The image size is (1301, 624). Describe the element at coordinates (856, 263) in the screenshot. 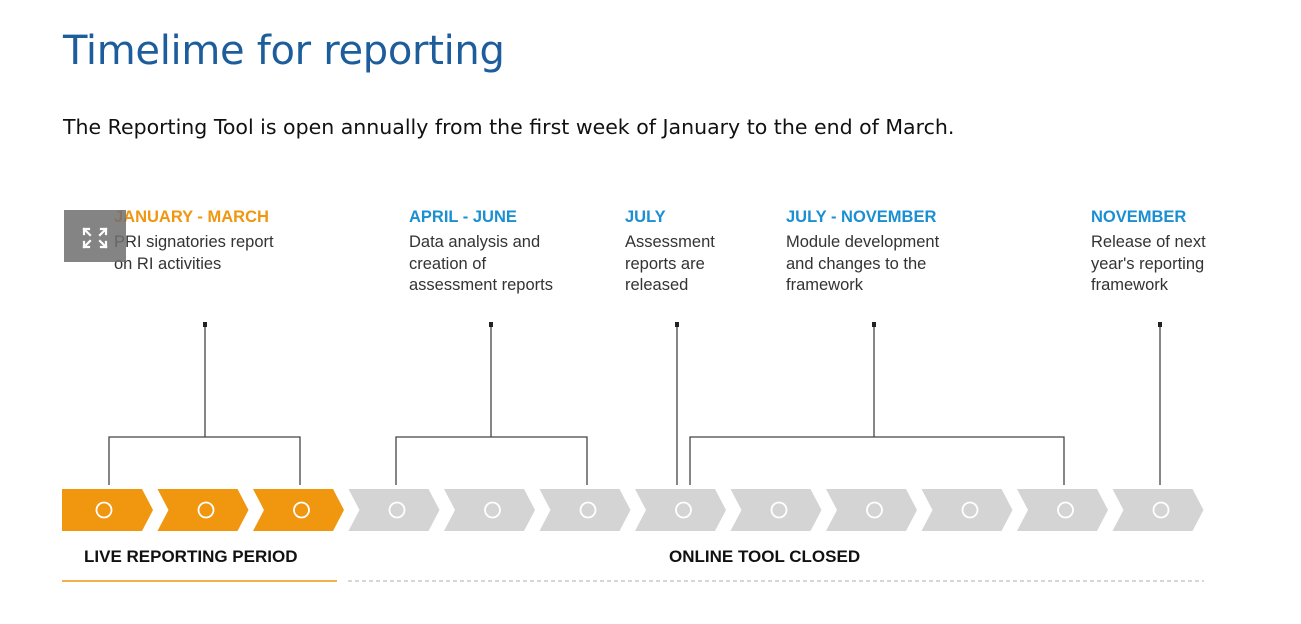

I see `phase-line: and changes to the` at that location.